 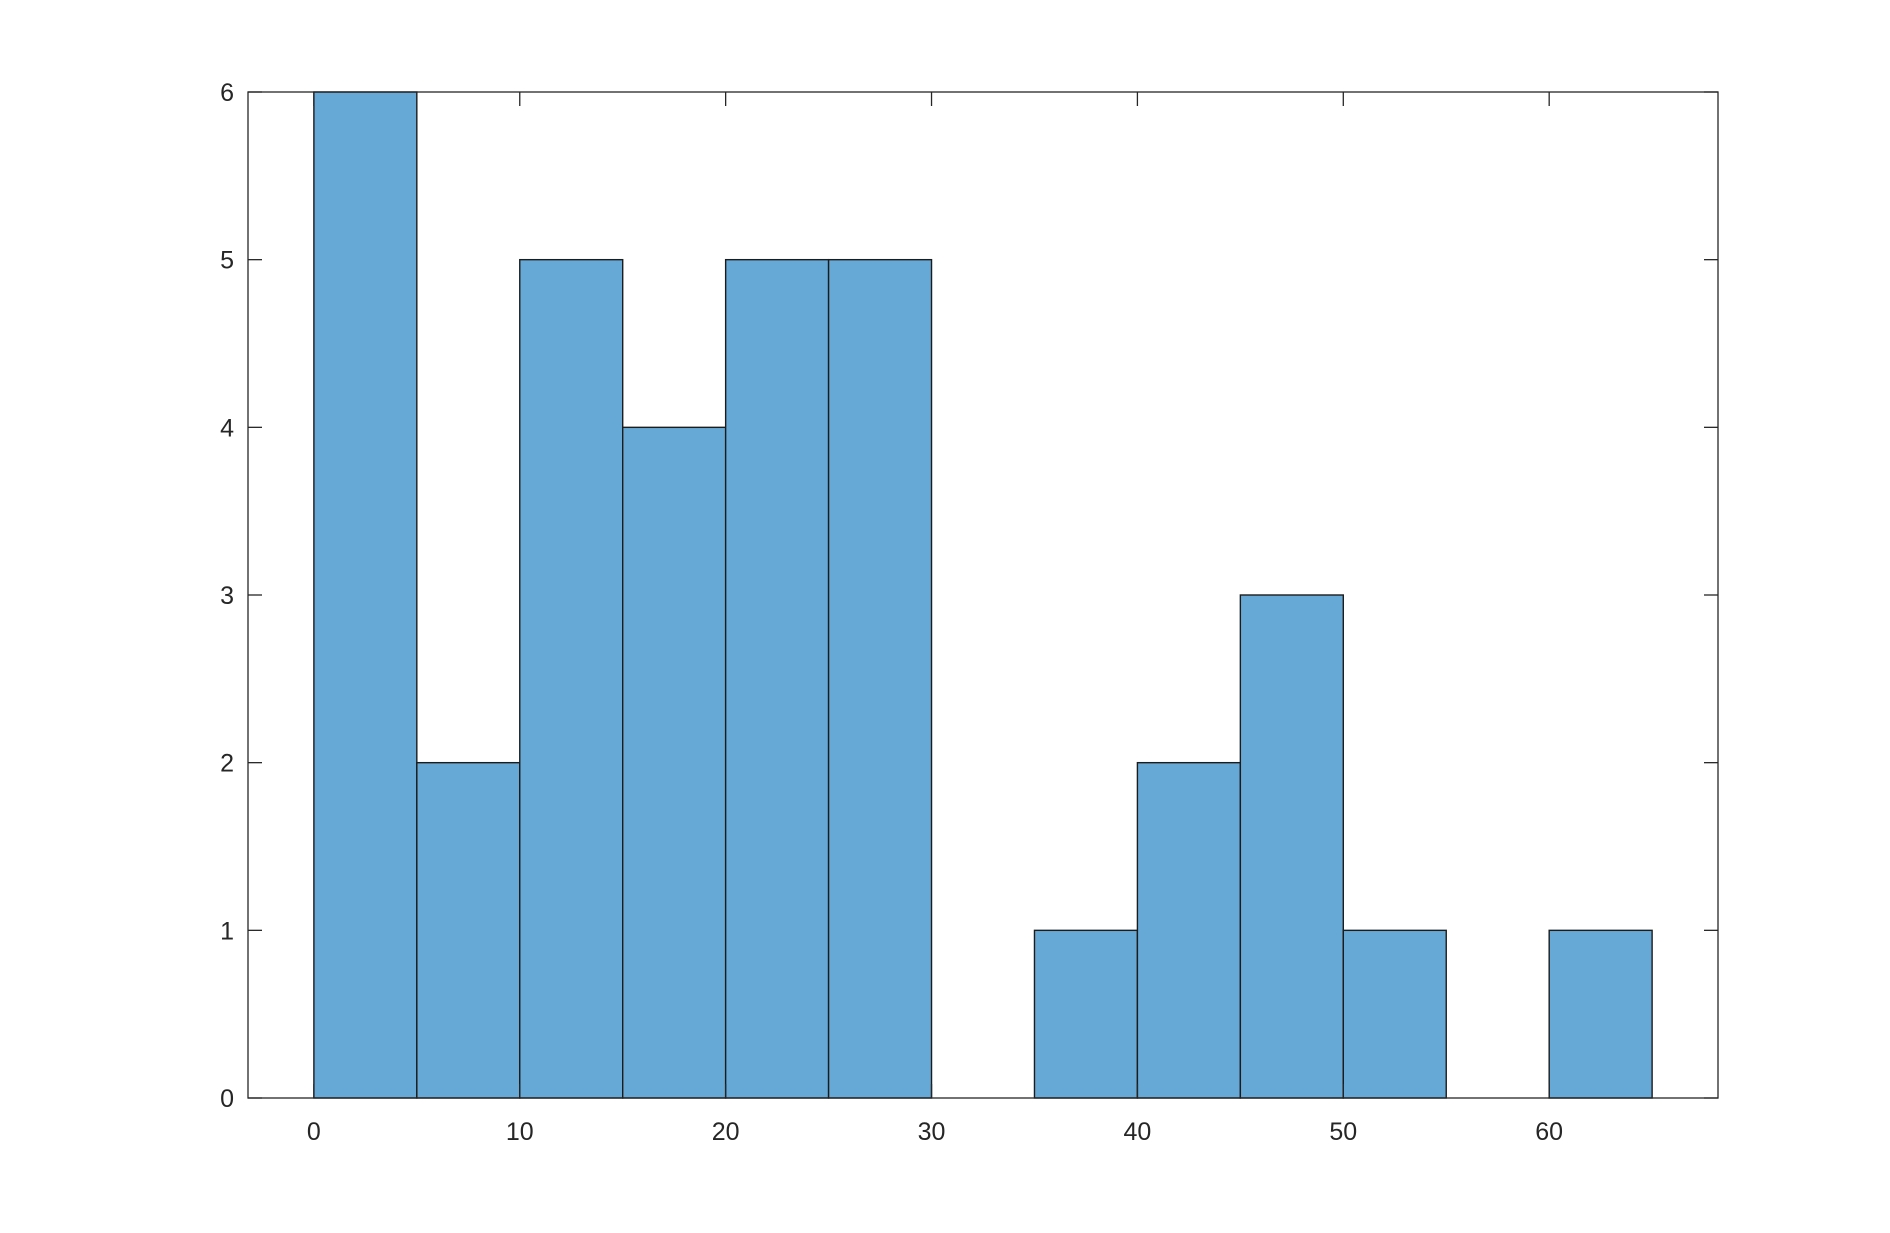 What do you see at coordinates (1549, 1132) in the screenshot?
I see `x-tick-label: 60` at bounding box center [1549, 1132].